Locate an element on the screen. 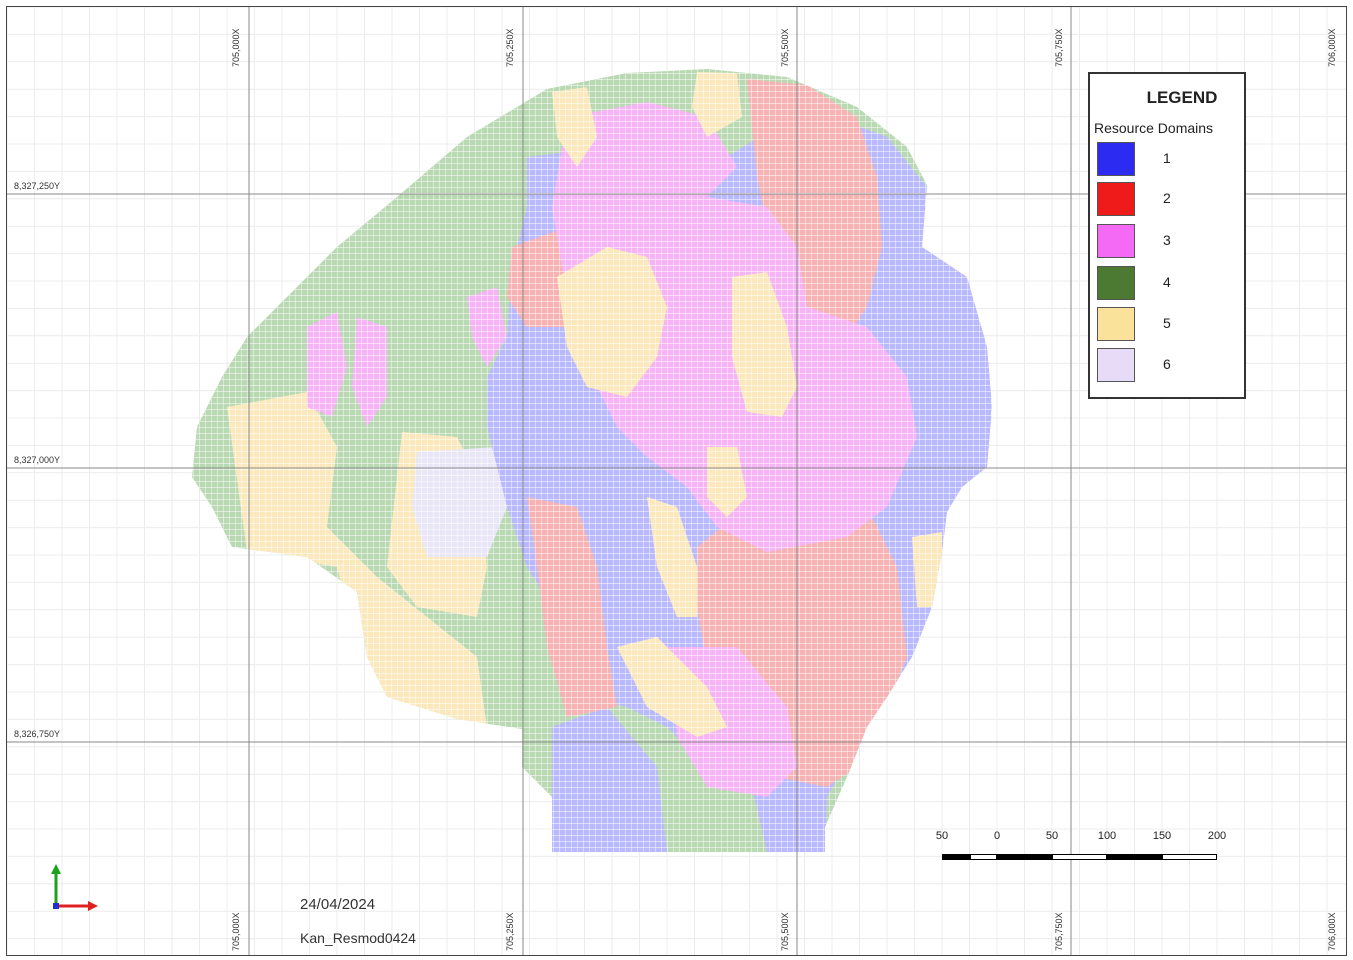 The height and width of the screenshot is (960, 1353). scale-tick-label: 0 is located at coordinates (997, 836).